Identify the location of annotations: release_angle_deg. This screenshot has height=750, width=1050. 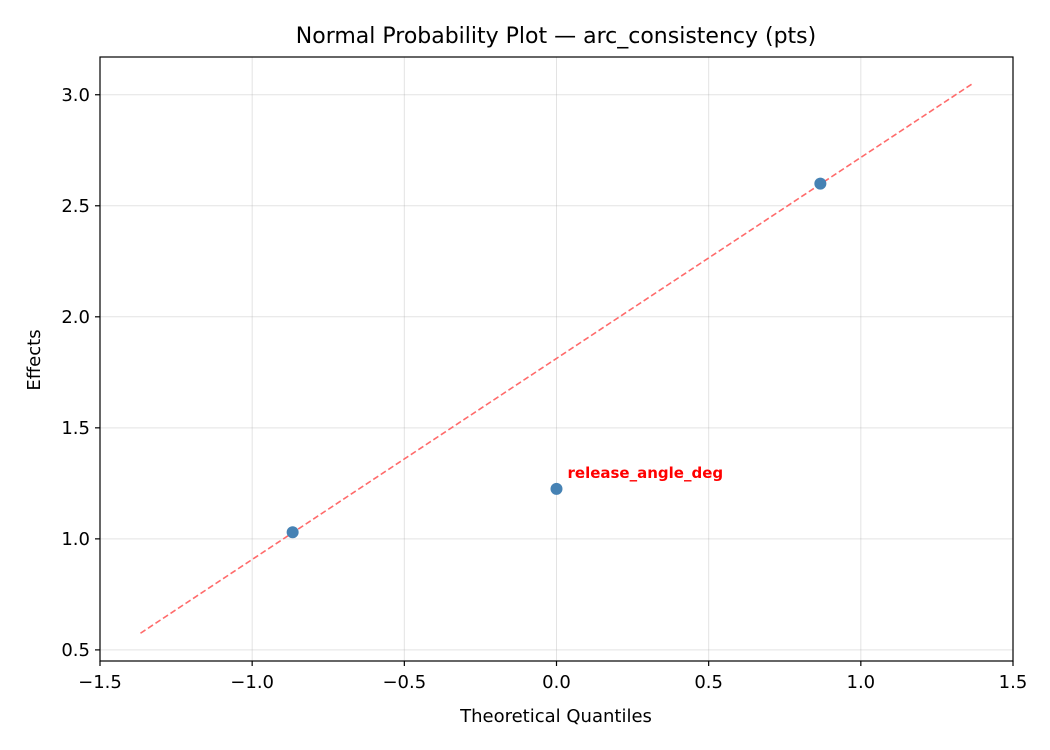
(646, 473).